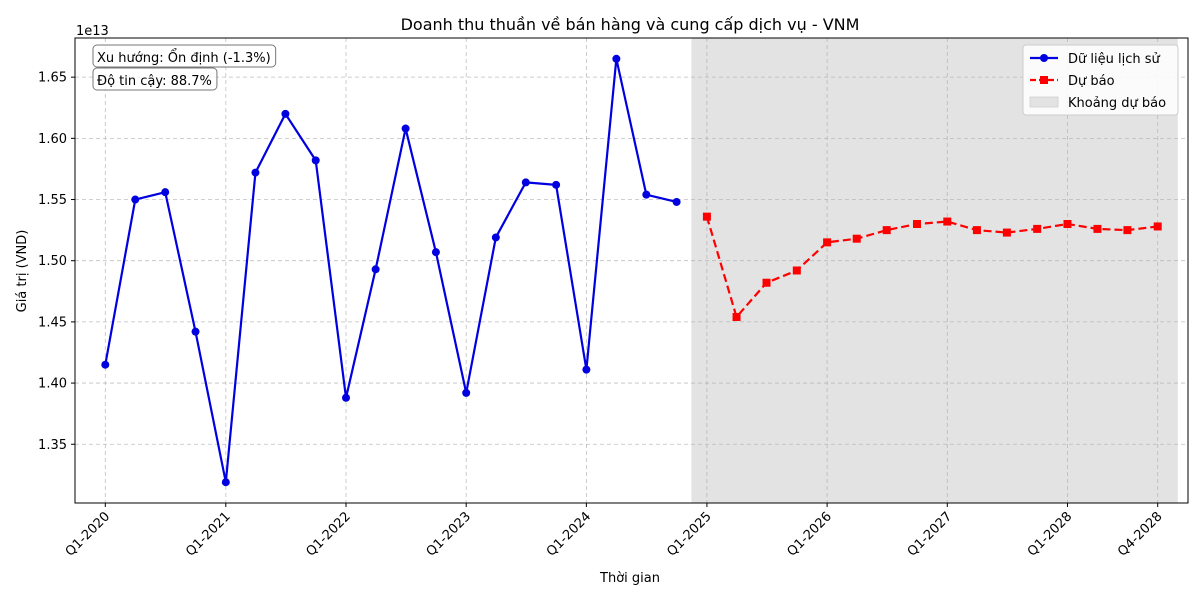 Image resolution: width=1200 pixels, height=600 pixels. I want to click on x-tick-label: Q1-2020, so click(88, 534).